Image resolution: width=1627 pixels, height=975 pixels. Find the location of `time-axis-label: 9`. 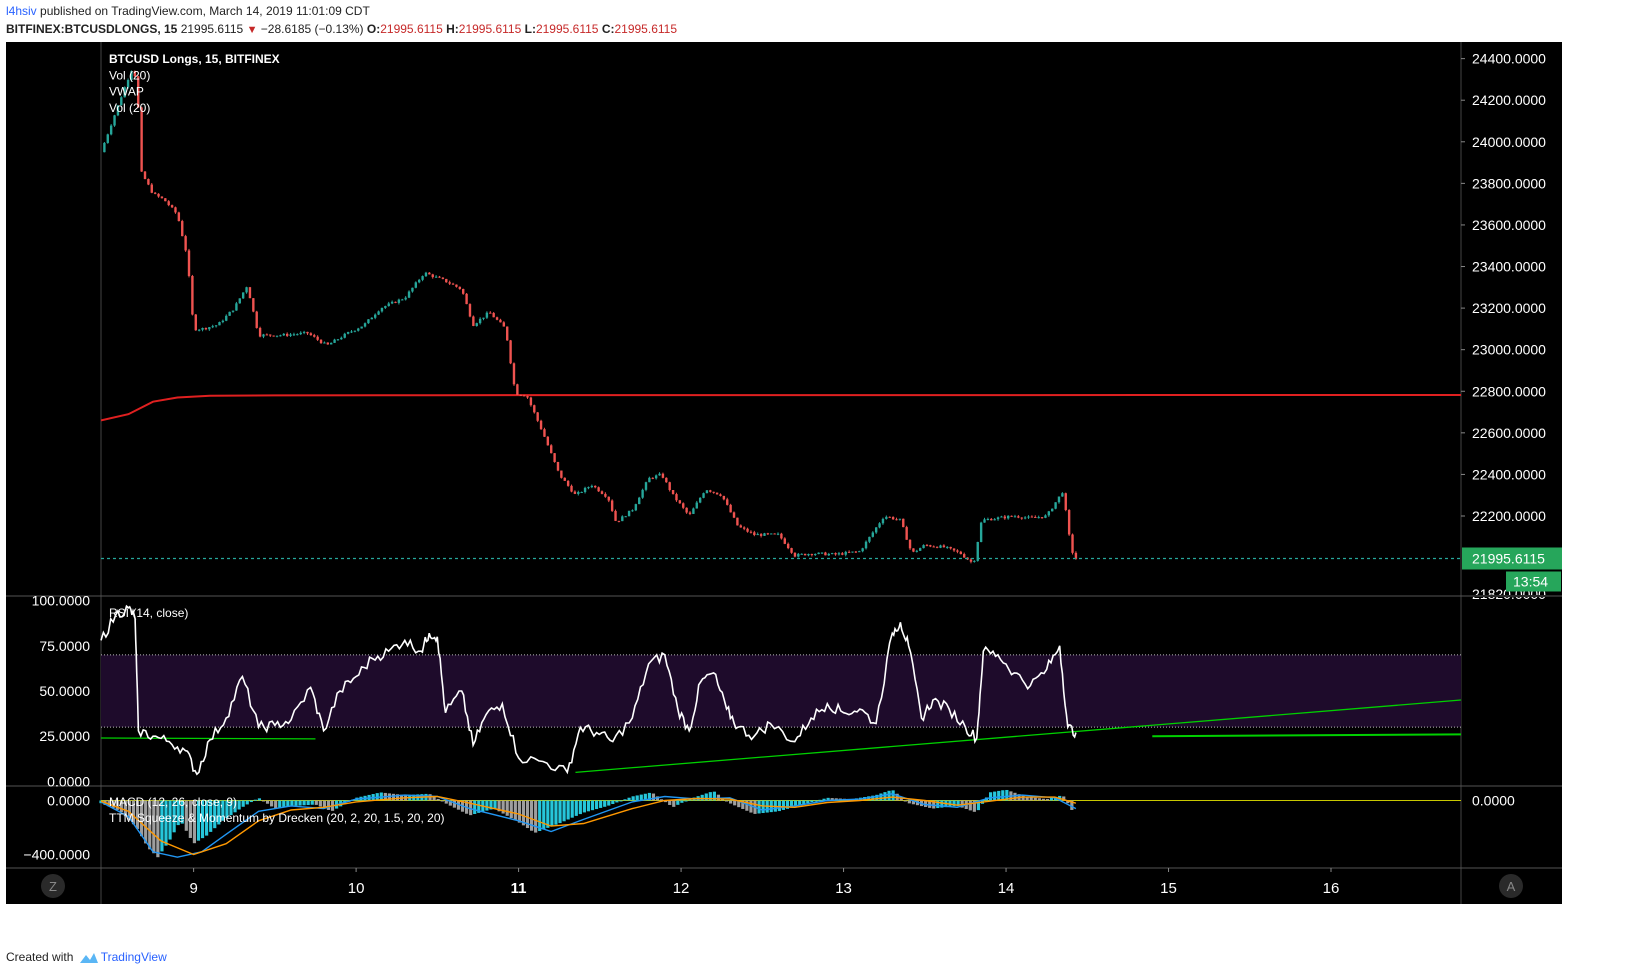

time-axis-label: 9 is located at coordinates (193, 888).